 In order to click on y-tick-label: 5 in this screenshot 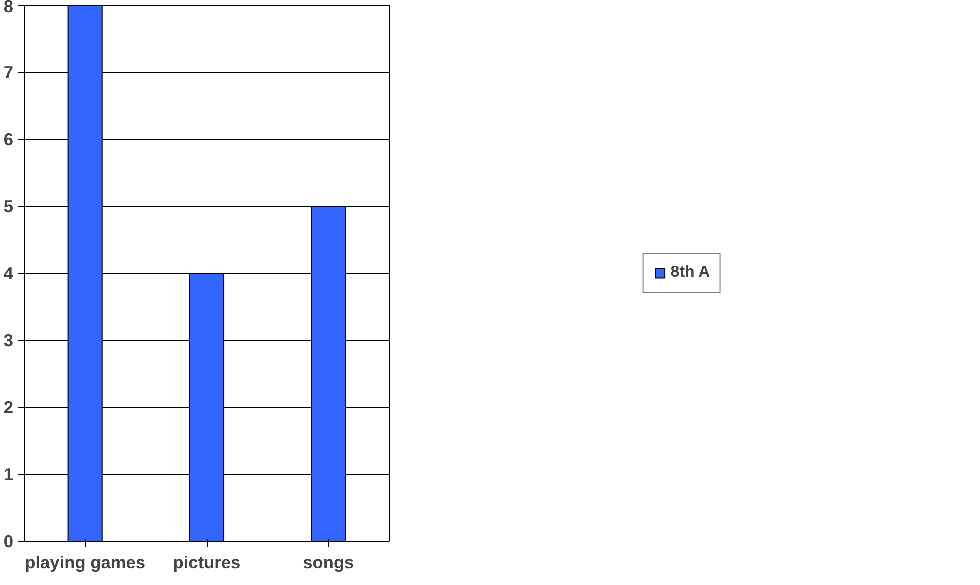, I will do `click(9, 206)`.